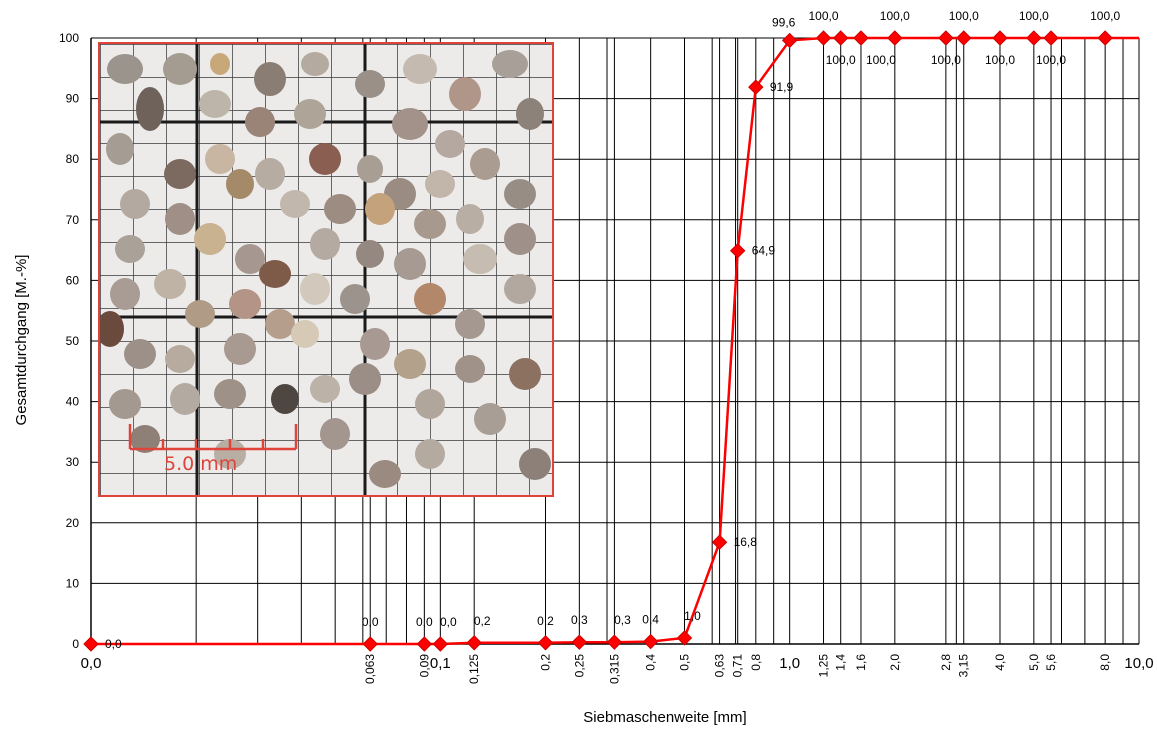 The height and width of the screenshot is (729, 1157). Describe the element at coordinates (579, 666) in the screenshot. I see `x-sieve-tick-label: 0,25` at that location.